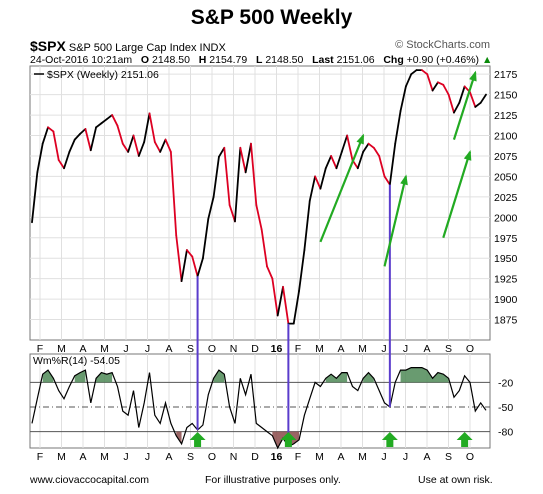  What do you see at coordinates (506, 96) in the screenshot?
I see `price-y-tick: 2150` at bounding box center [506, 96].